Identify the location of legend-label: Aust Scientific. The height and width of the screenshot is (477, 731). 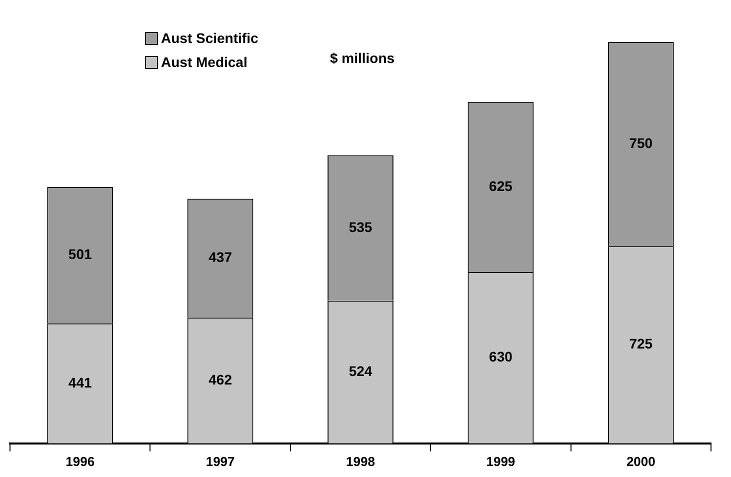
(209, 38).